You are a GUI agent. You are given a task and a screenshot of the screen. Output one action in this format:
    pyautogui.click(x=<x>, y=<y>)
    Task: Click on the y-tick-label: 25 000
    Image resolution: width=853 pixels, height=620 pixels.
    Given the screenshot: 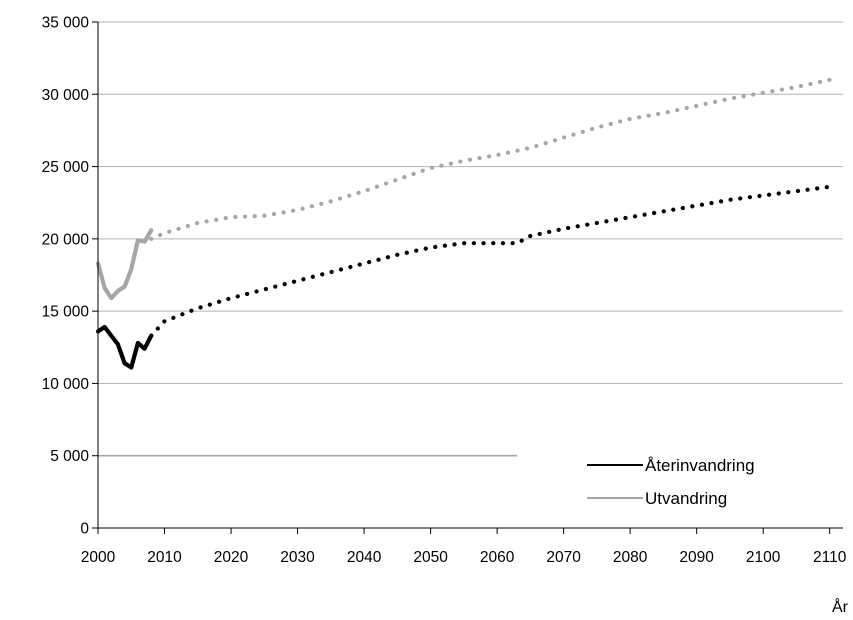 What is the action you would take?
    pyautogui.click(x=66, y=167)
    